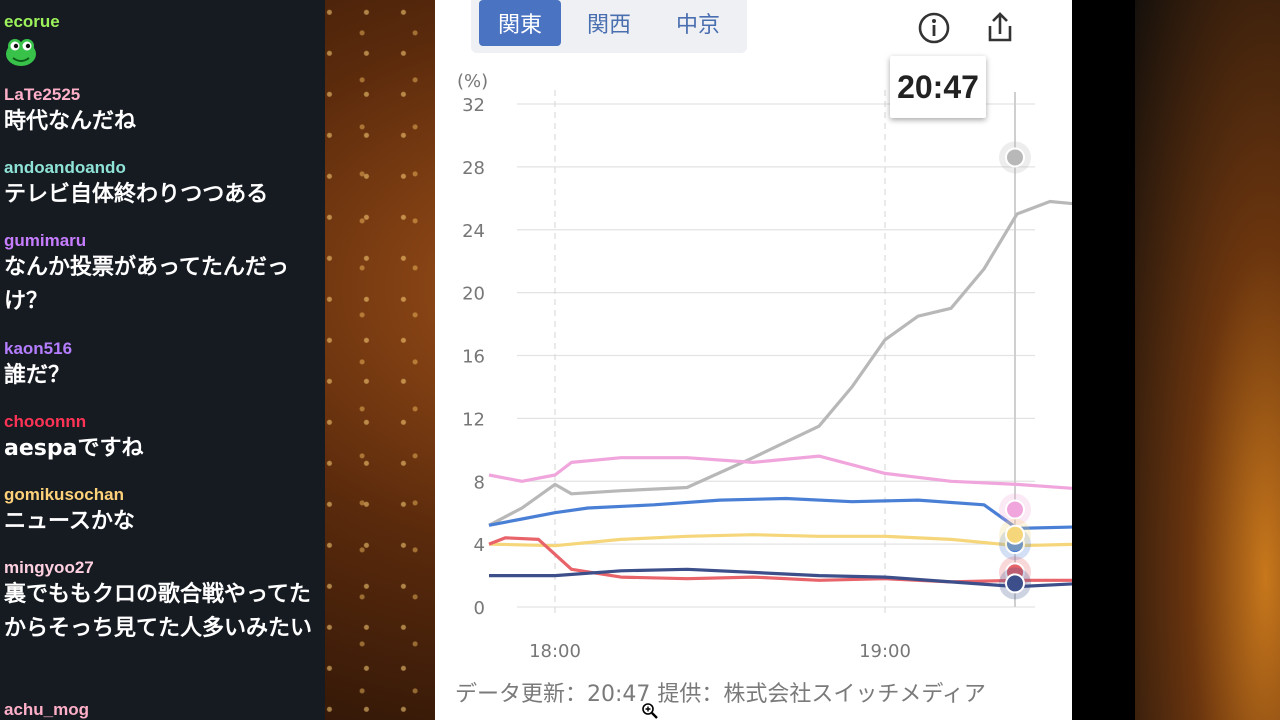 The height and width of the screenshot is (720, 1280). I want to click on chat-message: kaon516 誰だ？, so click(163, 366).